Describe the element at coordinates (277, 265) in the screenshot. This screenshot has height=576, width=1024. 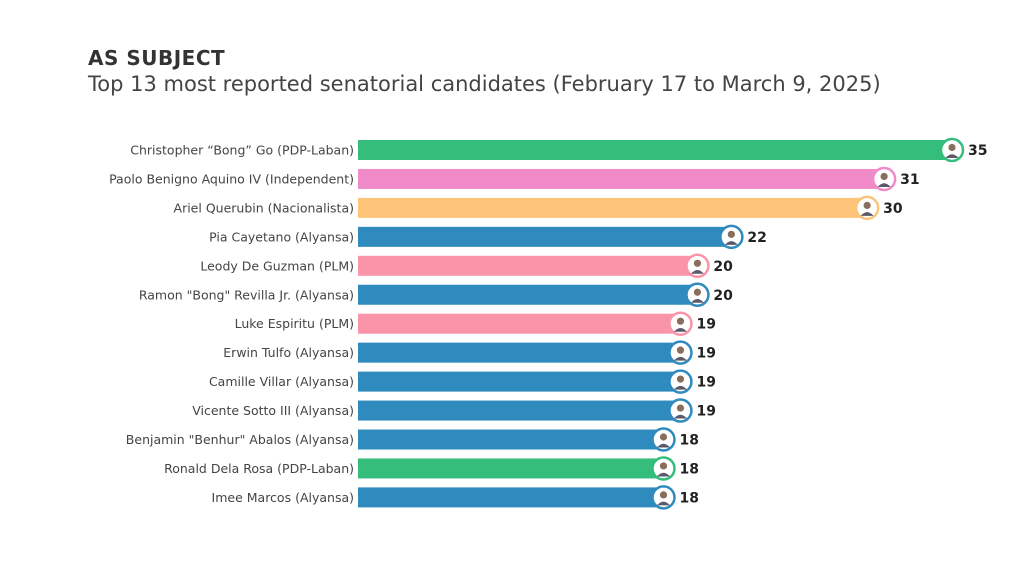
I see `category-label: Leody De Guzman (PLM)` at that location.